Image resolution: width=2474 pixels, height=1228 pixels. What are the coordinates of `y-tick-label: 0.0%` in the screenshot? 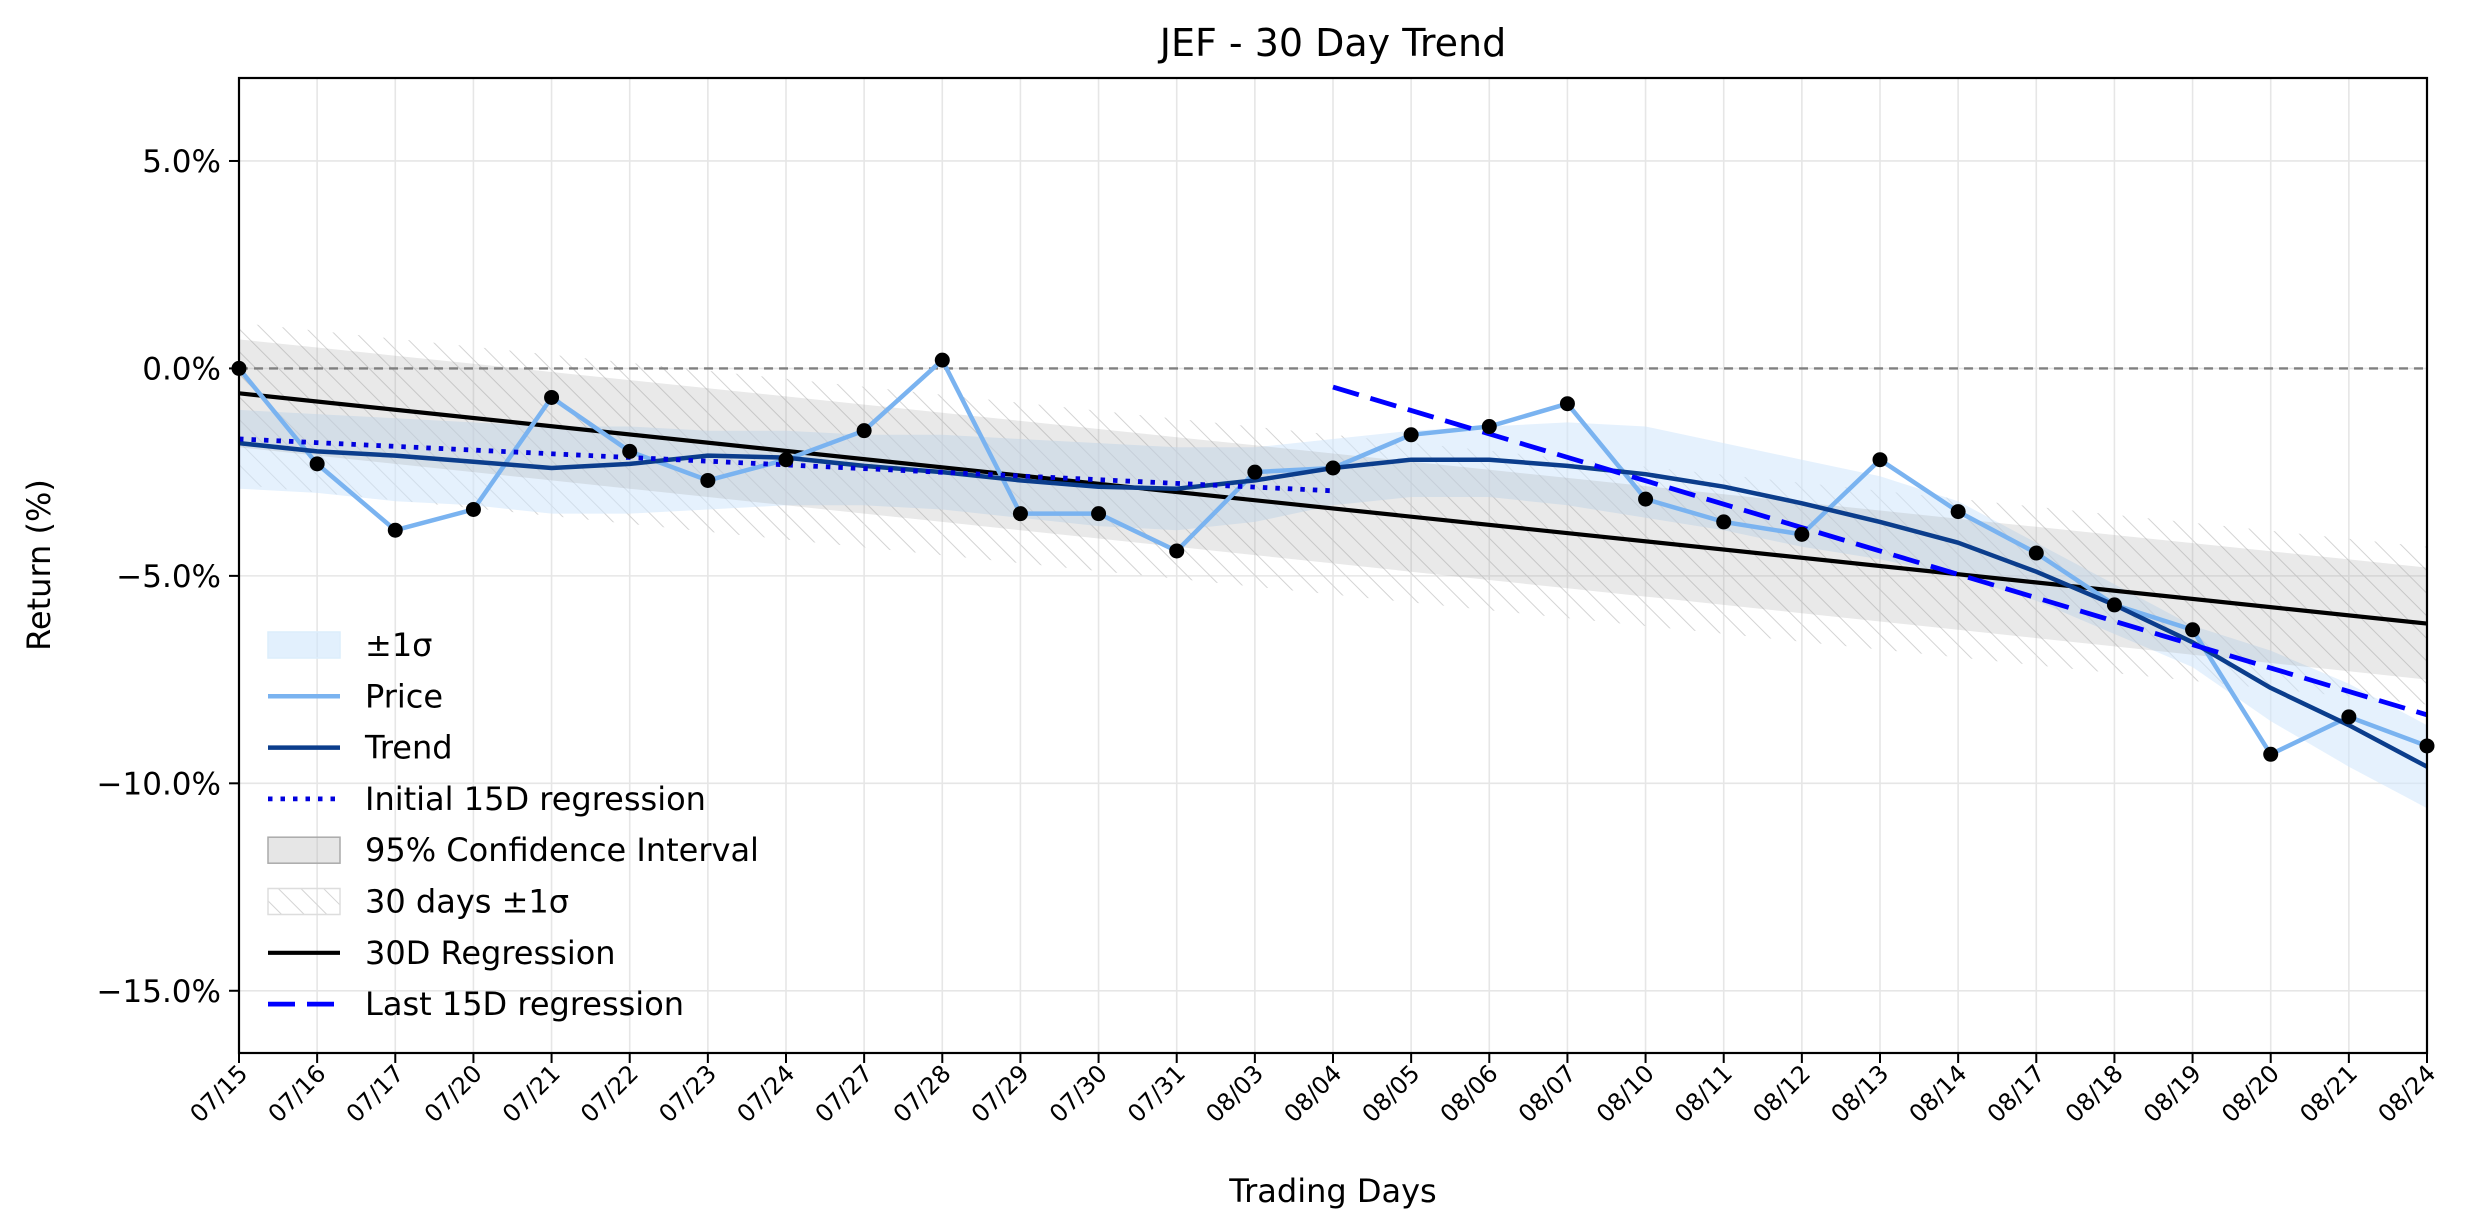 It's located at (181, 369).